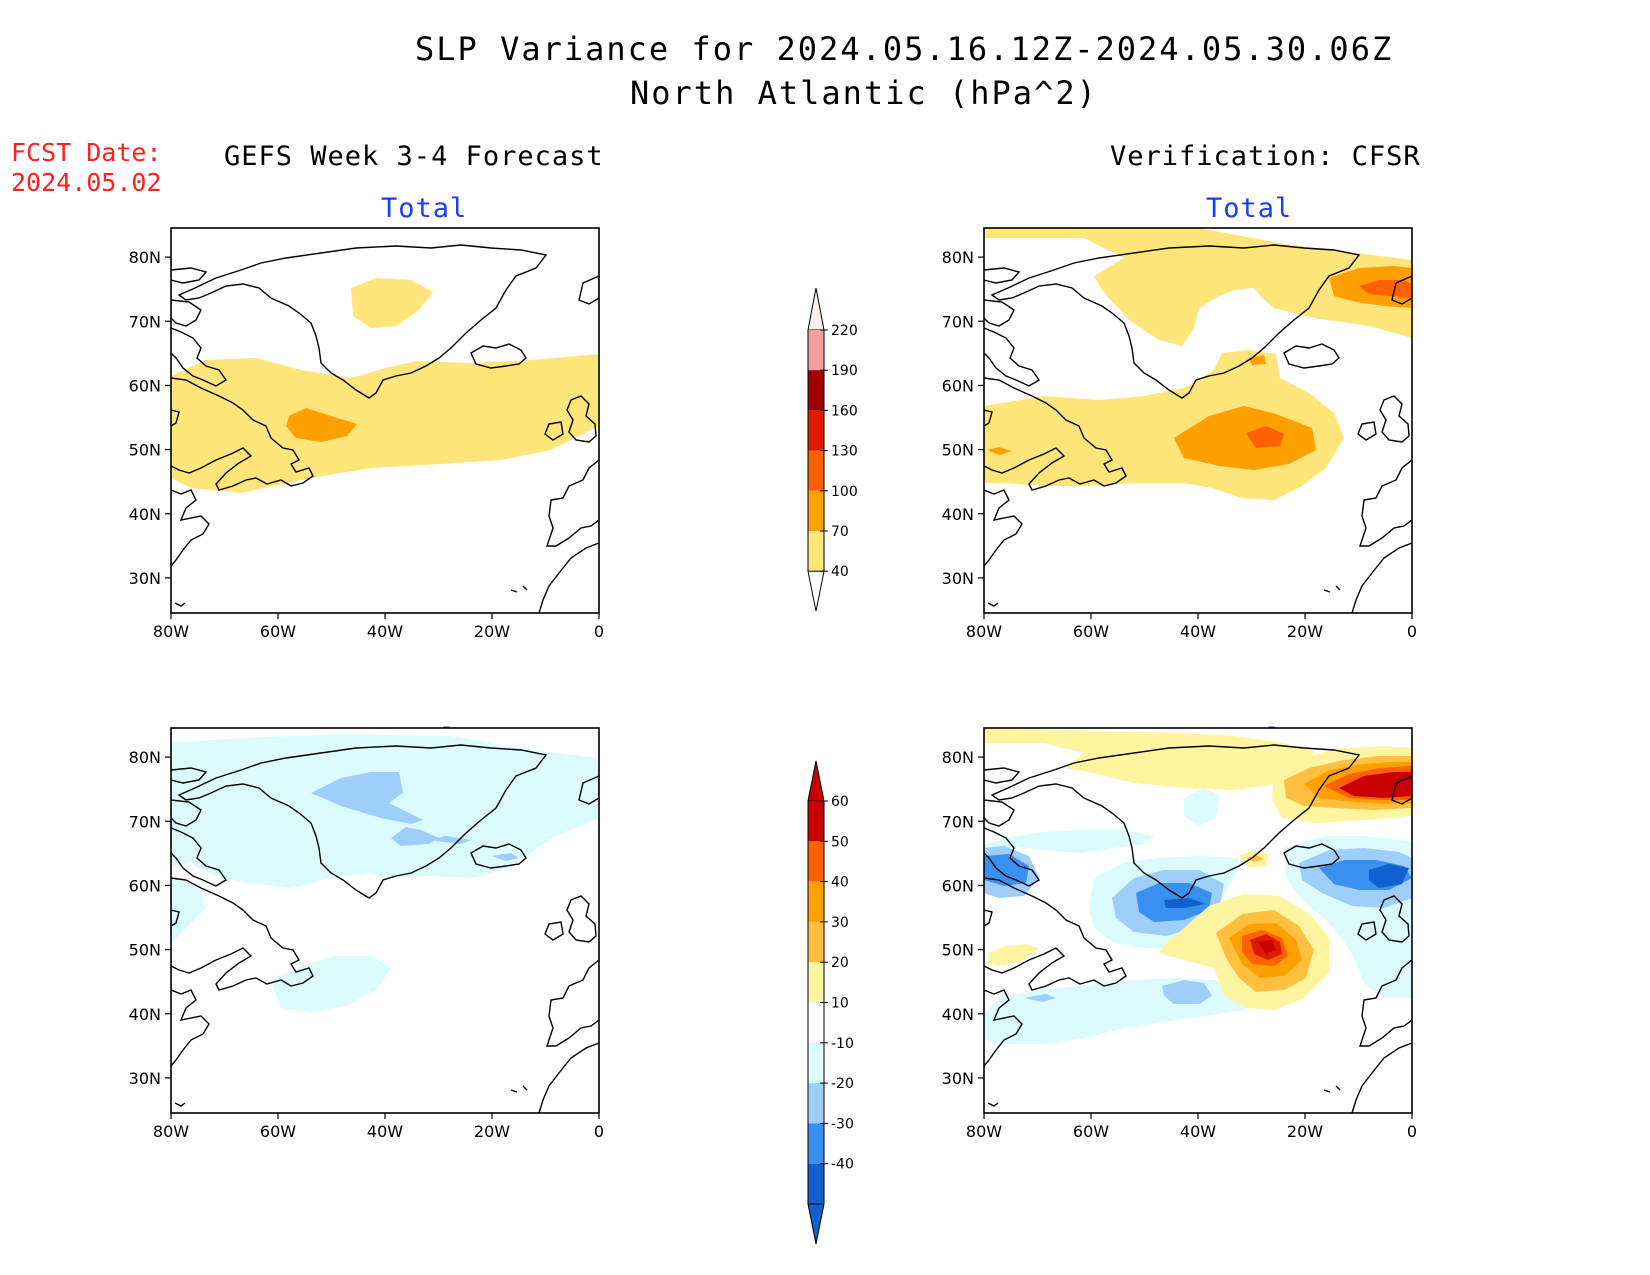  Describe the element at coordinates (1179, 934) in the screenshot. I see `verif-anomaly-map: 80N 70N 60N 50N 40N 30N 80W 60W 40W 20W 0` at that location.